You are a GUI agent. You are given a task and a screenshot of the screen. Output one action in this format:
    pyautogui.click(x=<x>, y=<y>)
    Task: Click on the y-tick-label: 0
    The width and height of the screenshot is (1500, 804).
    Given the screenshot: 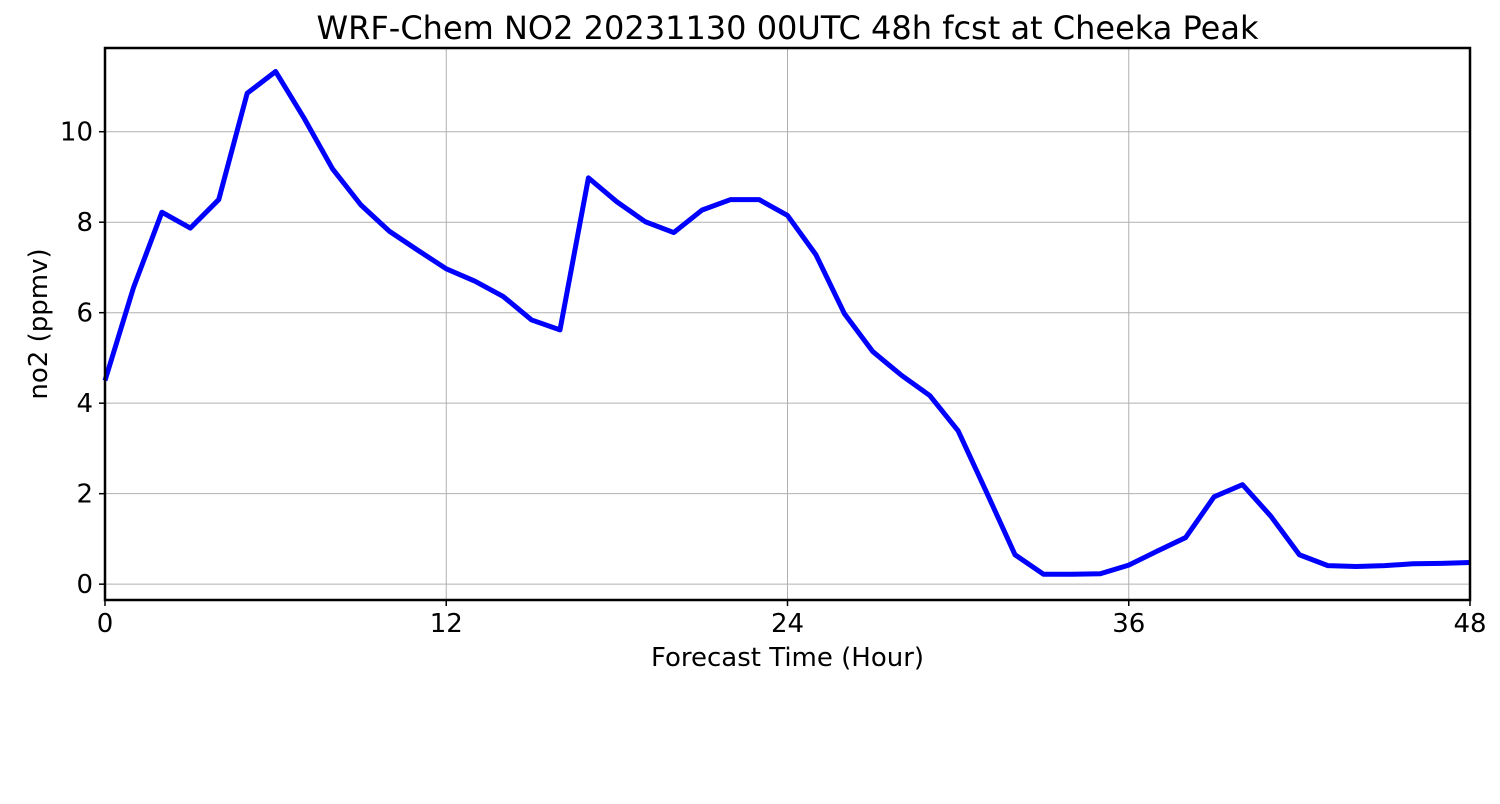 What is the action you would take?
    pyautogui.click(x=84, y=585)
    